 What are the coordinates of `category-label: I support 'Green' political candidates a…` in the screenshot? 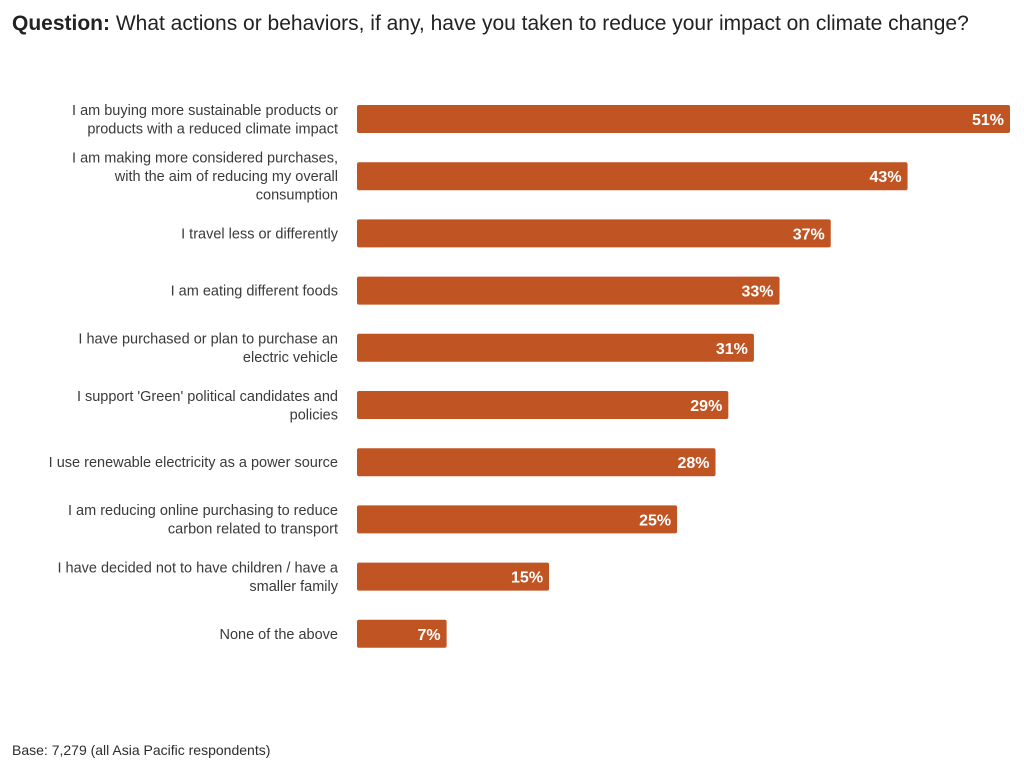 It's located at (207, 406).